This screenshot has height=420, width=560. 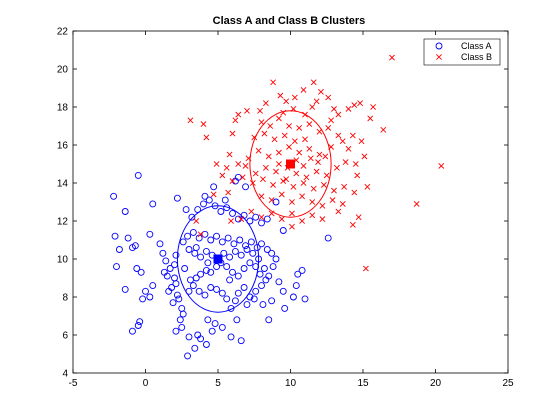 I want to click on y-tick-label: 18, so click(x=63, y=108).